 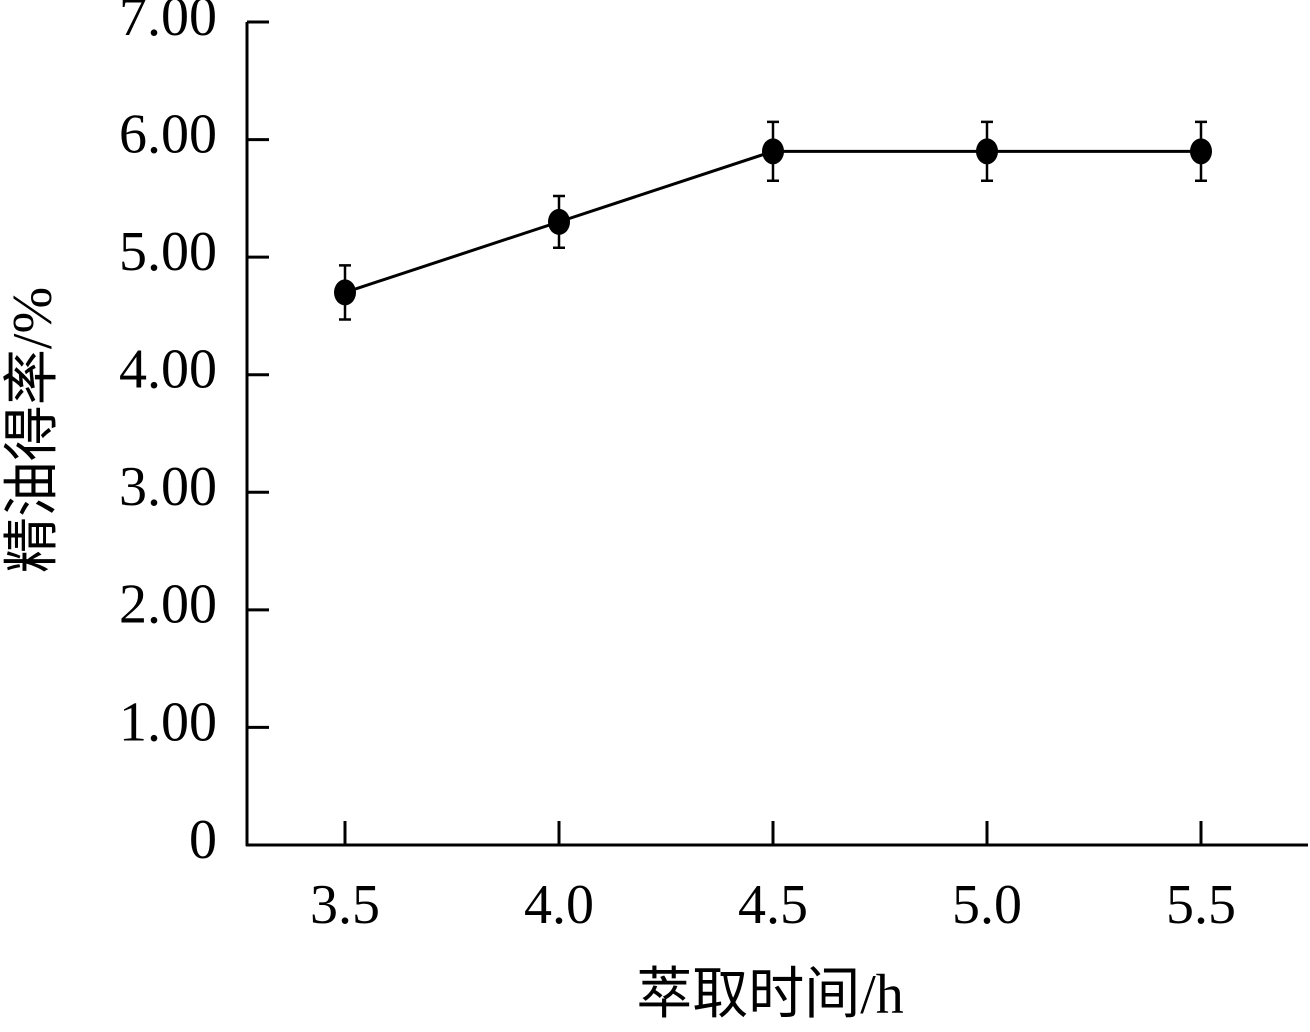 What do you see at coordinates (168, 252) in the screenshot?
I see `y-tick-label: 5.00` at bounding box center [168, 252].